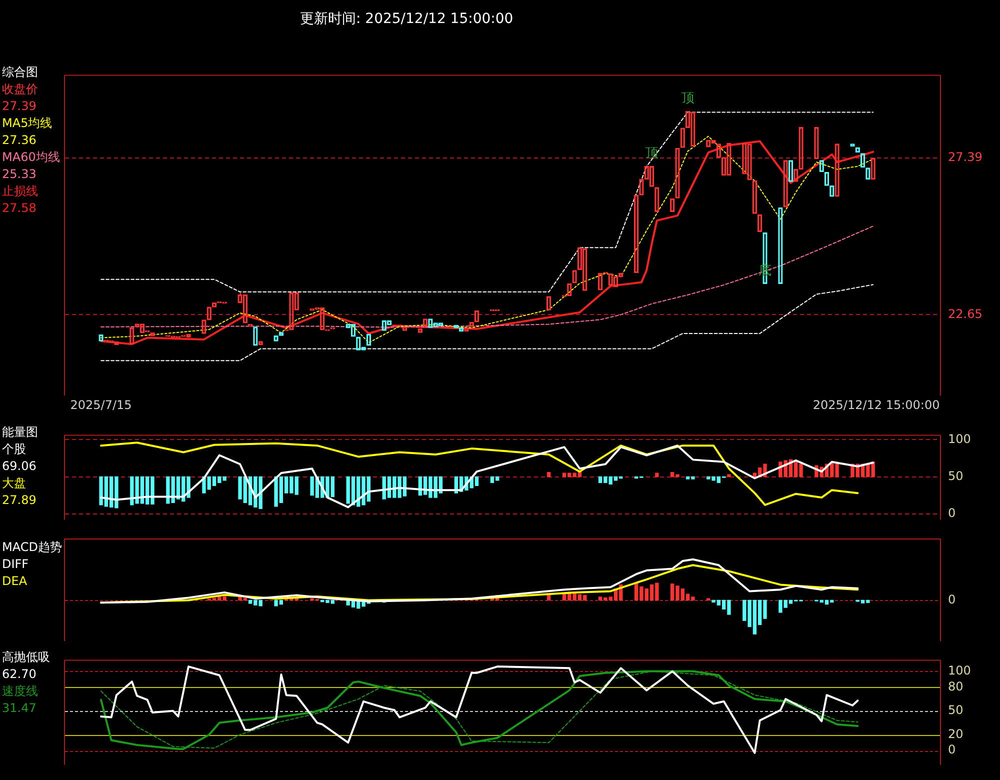 The height and width of the screenshot is (780, 1000). Describe the element at coordinates (250, 325) in the screenshot. I see `candlestick` at that location.